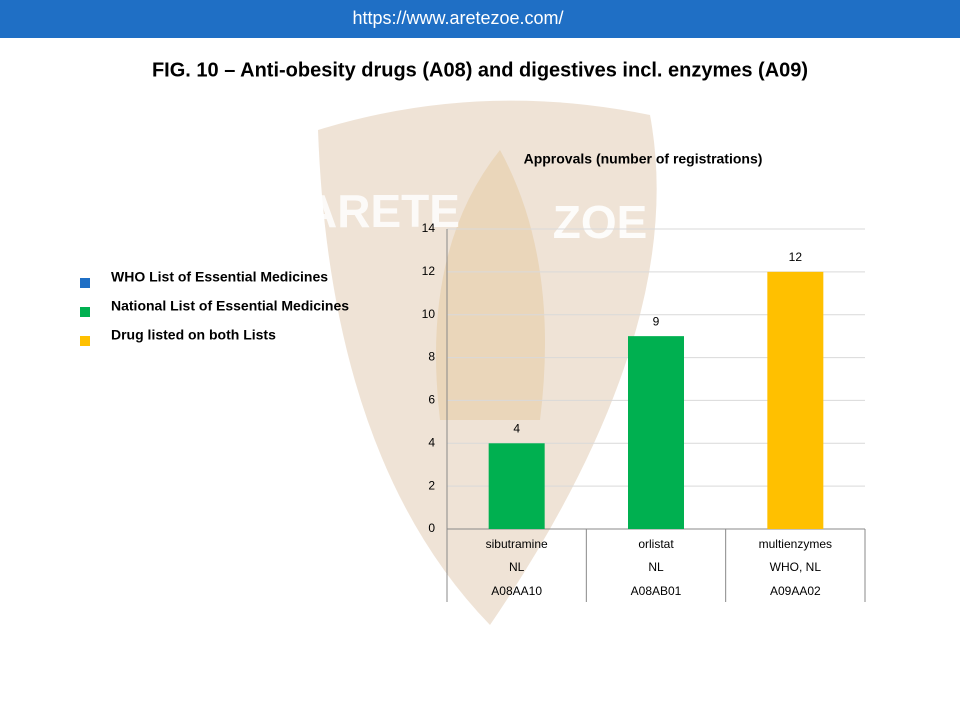  I want to click on y-tick-label: 2, so click(431, 485).